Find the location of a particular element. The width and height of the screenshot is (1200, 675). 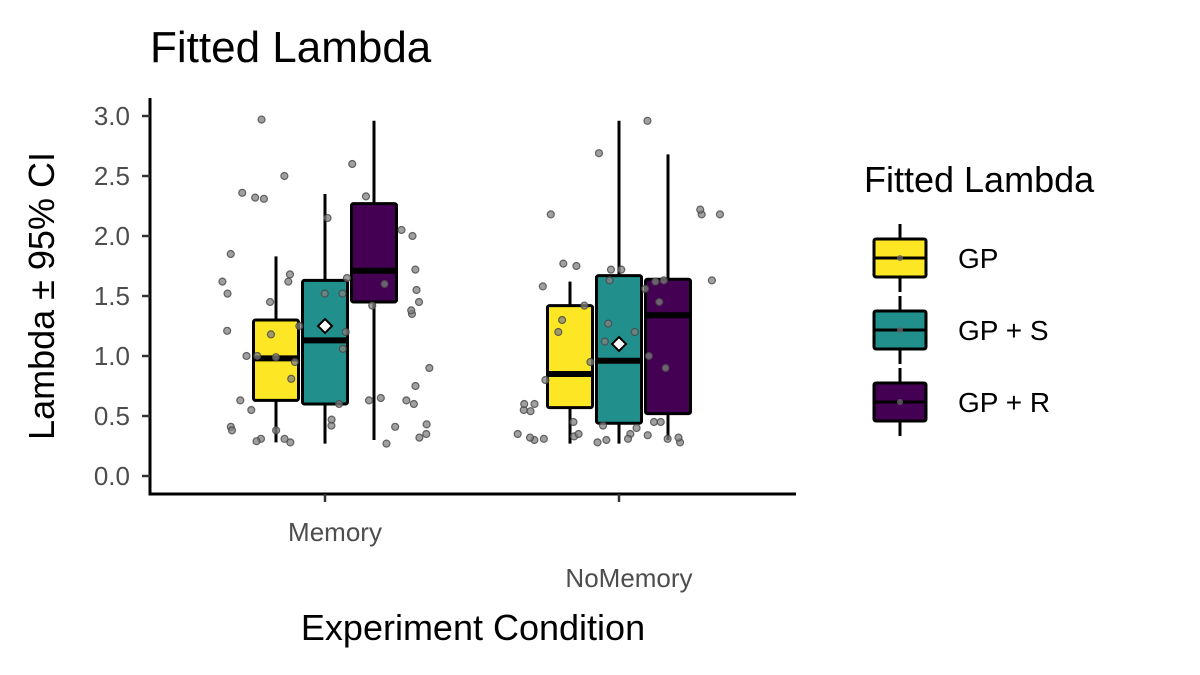

legend-entry-gp-r: GP + R is located at coordinates (961, 402).